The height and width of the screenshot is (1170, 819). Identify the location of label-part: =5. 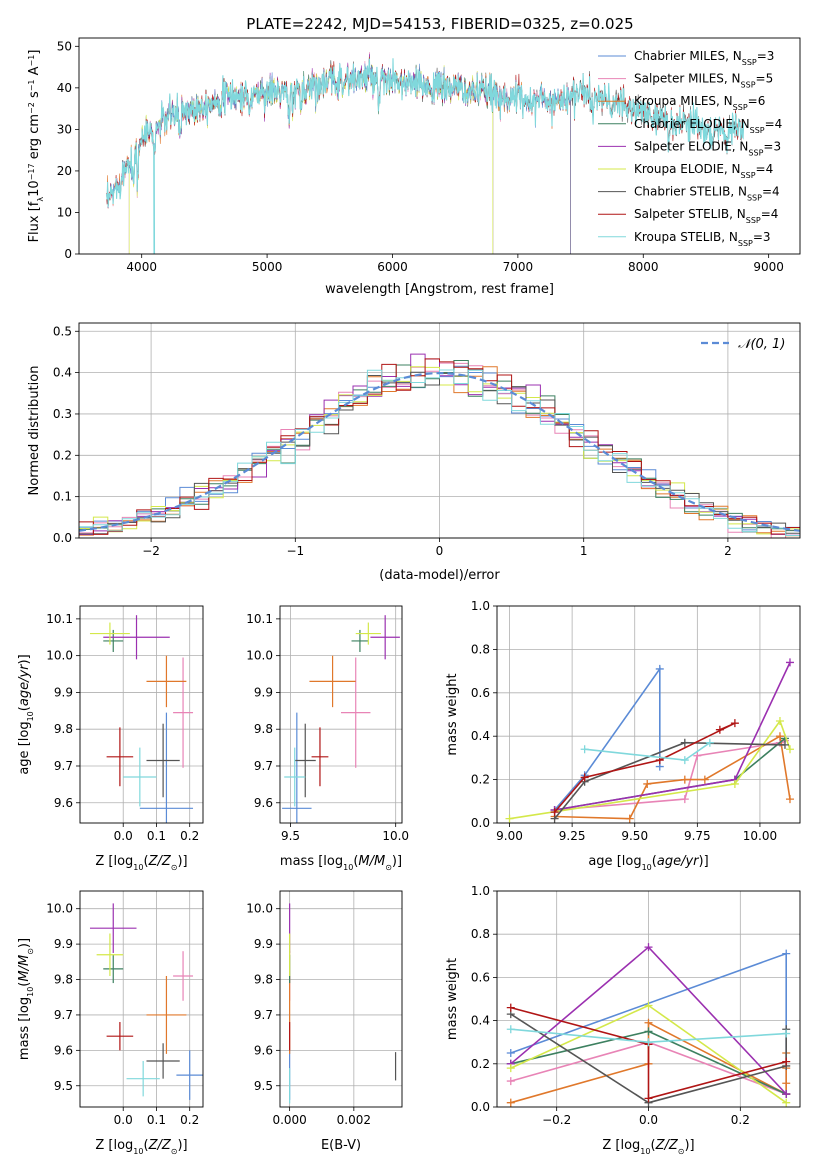
(765, 79).